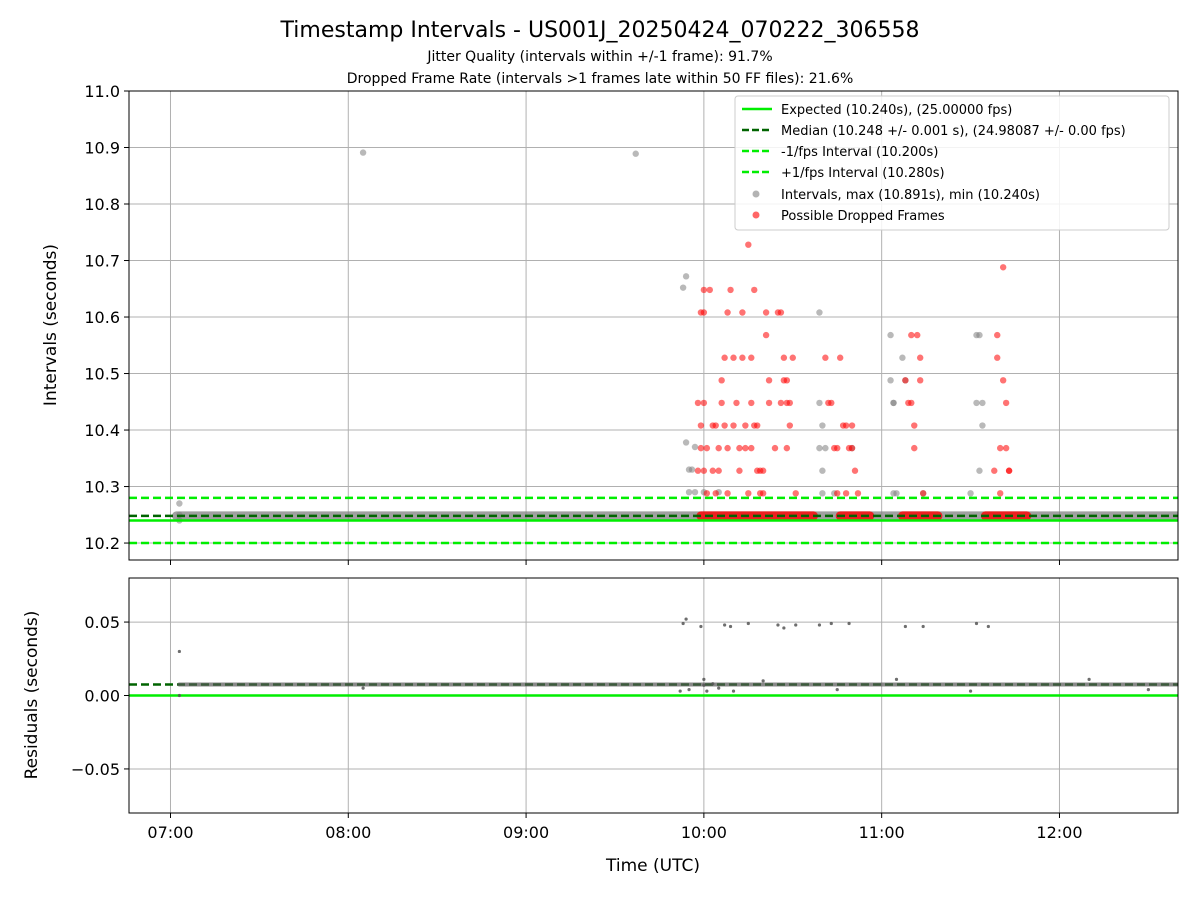  I want to click on residuals-y-tick-label: 0.05, so click(102, 622).